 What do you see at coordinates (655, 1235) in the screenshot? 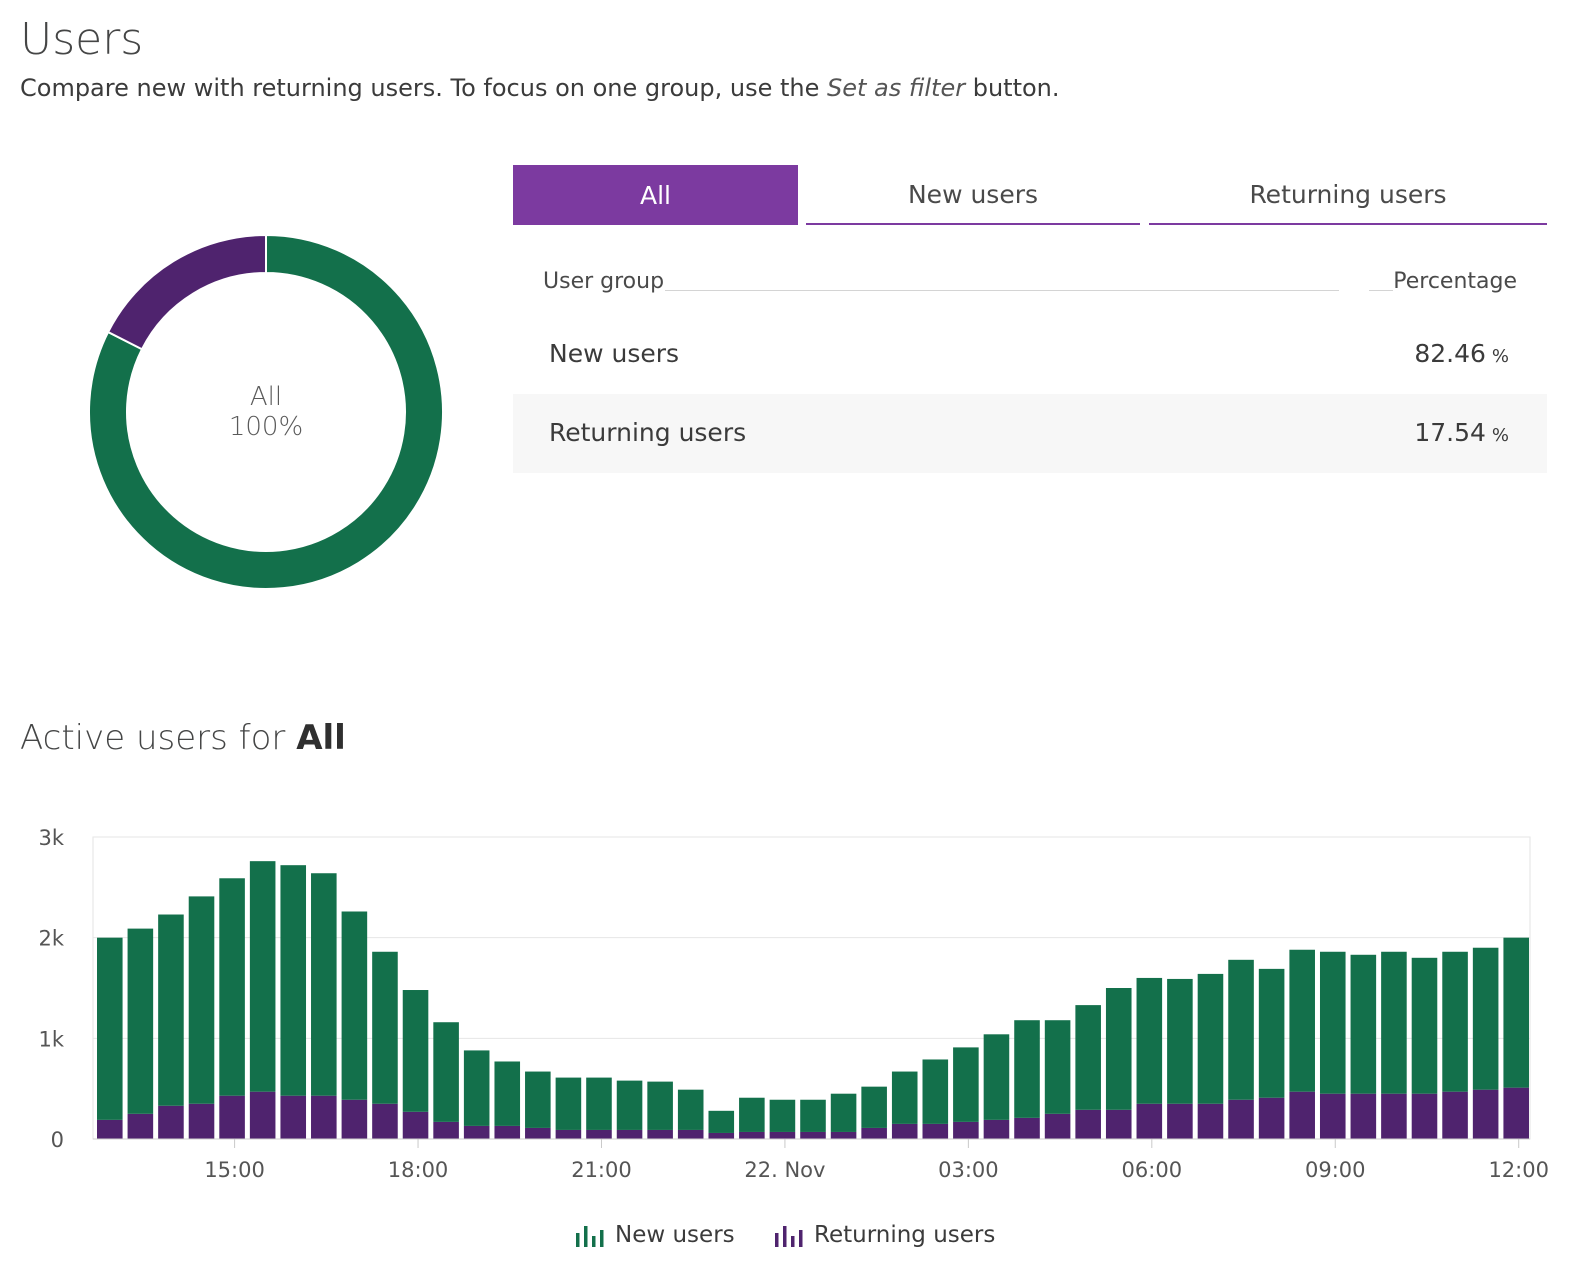
I see `legend-item-new-users: New users` at bounding box center [655, 1235].